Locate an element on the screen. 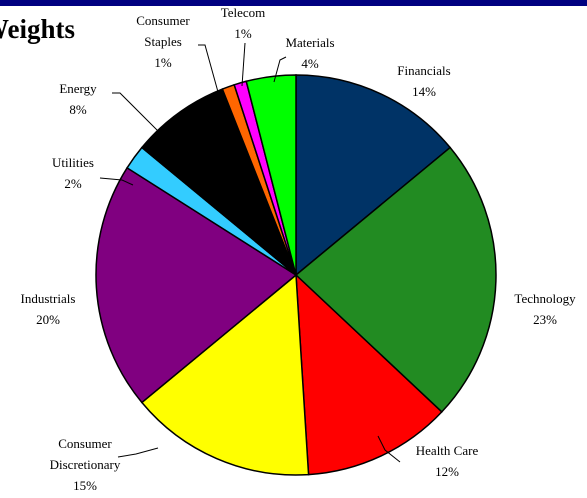 The width and height of the screenshot is (587, 498). slice-label-consumer-staples: Consumer Staples 1% is located at coordinates (163, 41).